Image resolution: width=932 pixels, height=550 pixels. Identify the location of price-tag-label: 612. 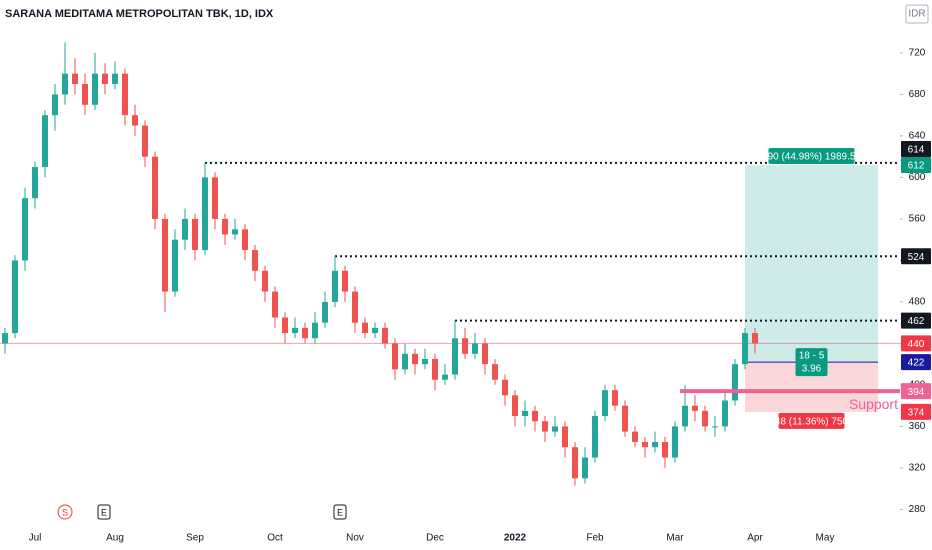
(916, 166).